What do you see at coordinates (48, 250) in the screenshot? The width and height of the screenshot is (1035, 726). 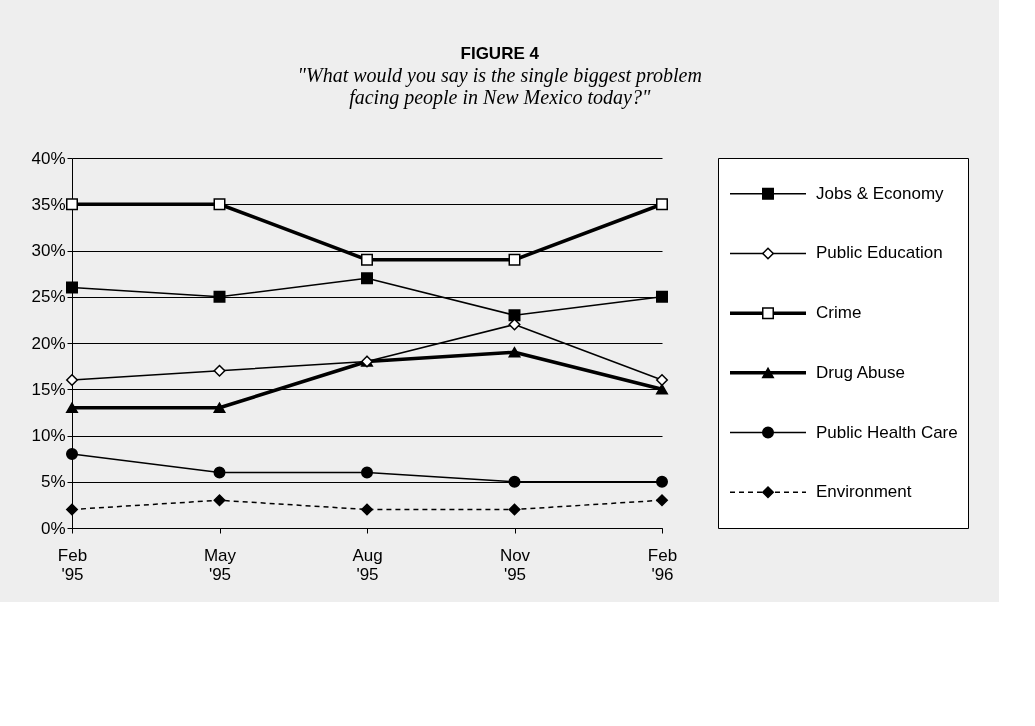 I see `y-tick-label: 30%` at bounding box center [48, 250].